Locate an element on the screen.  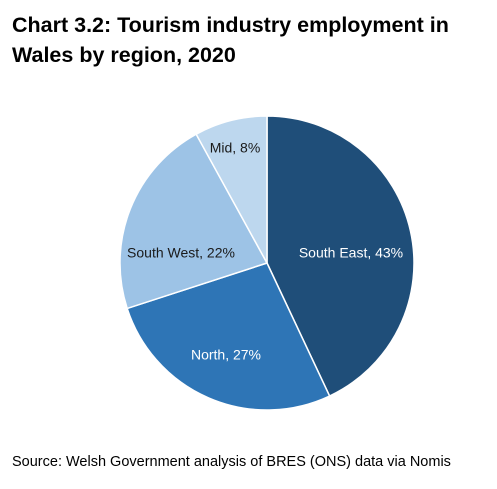
slice-label: North, 27% is located at coordinates (226, 355).